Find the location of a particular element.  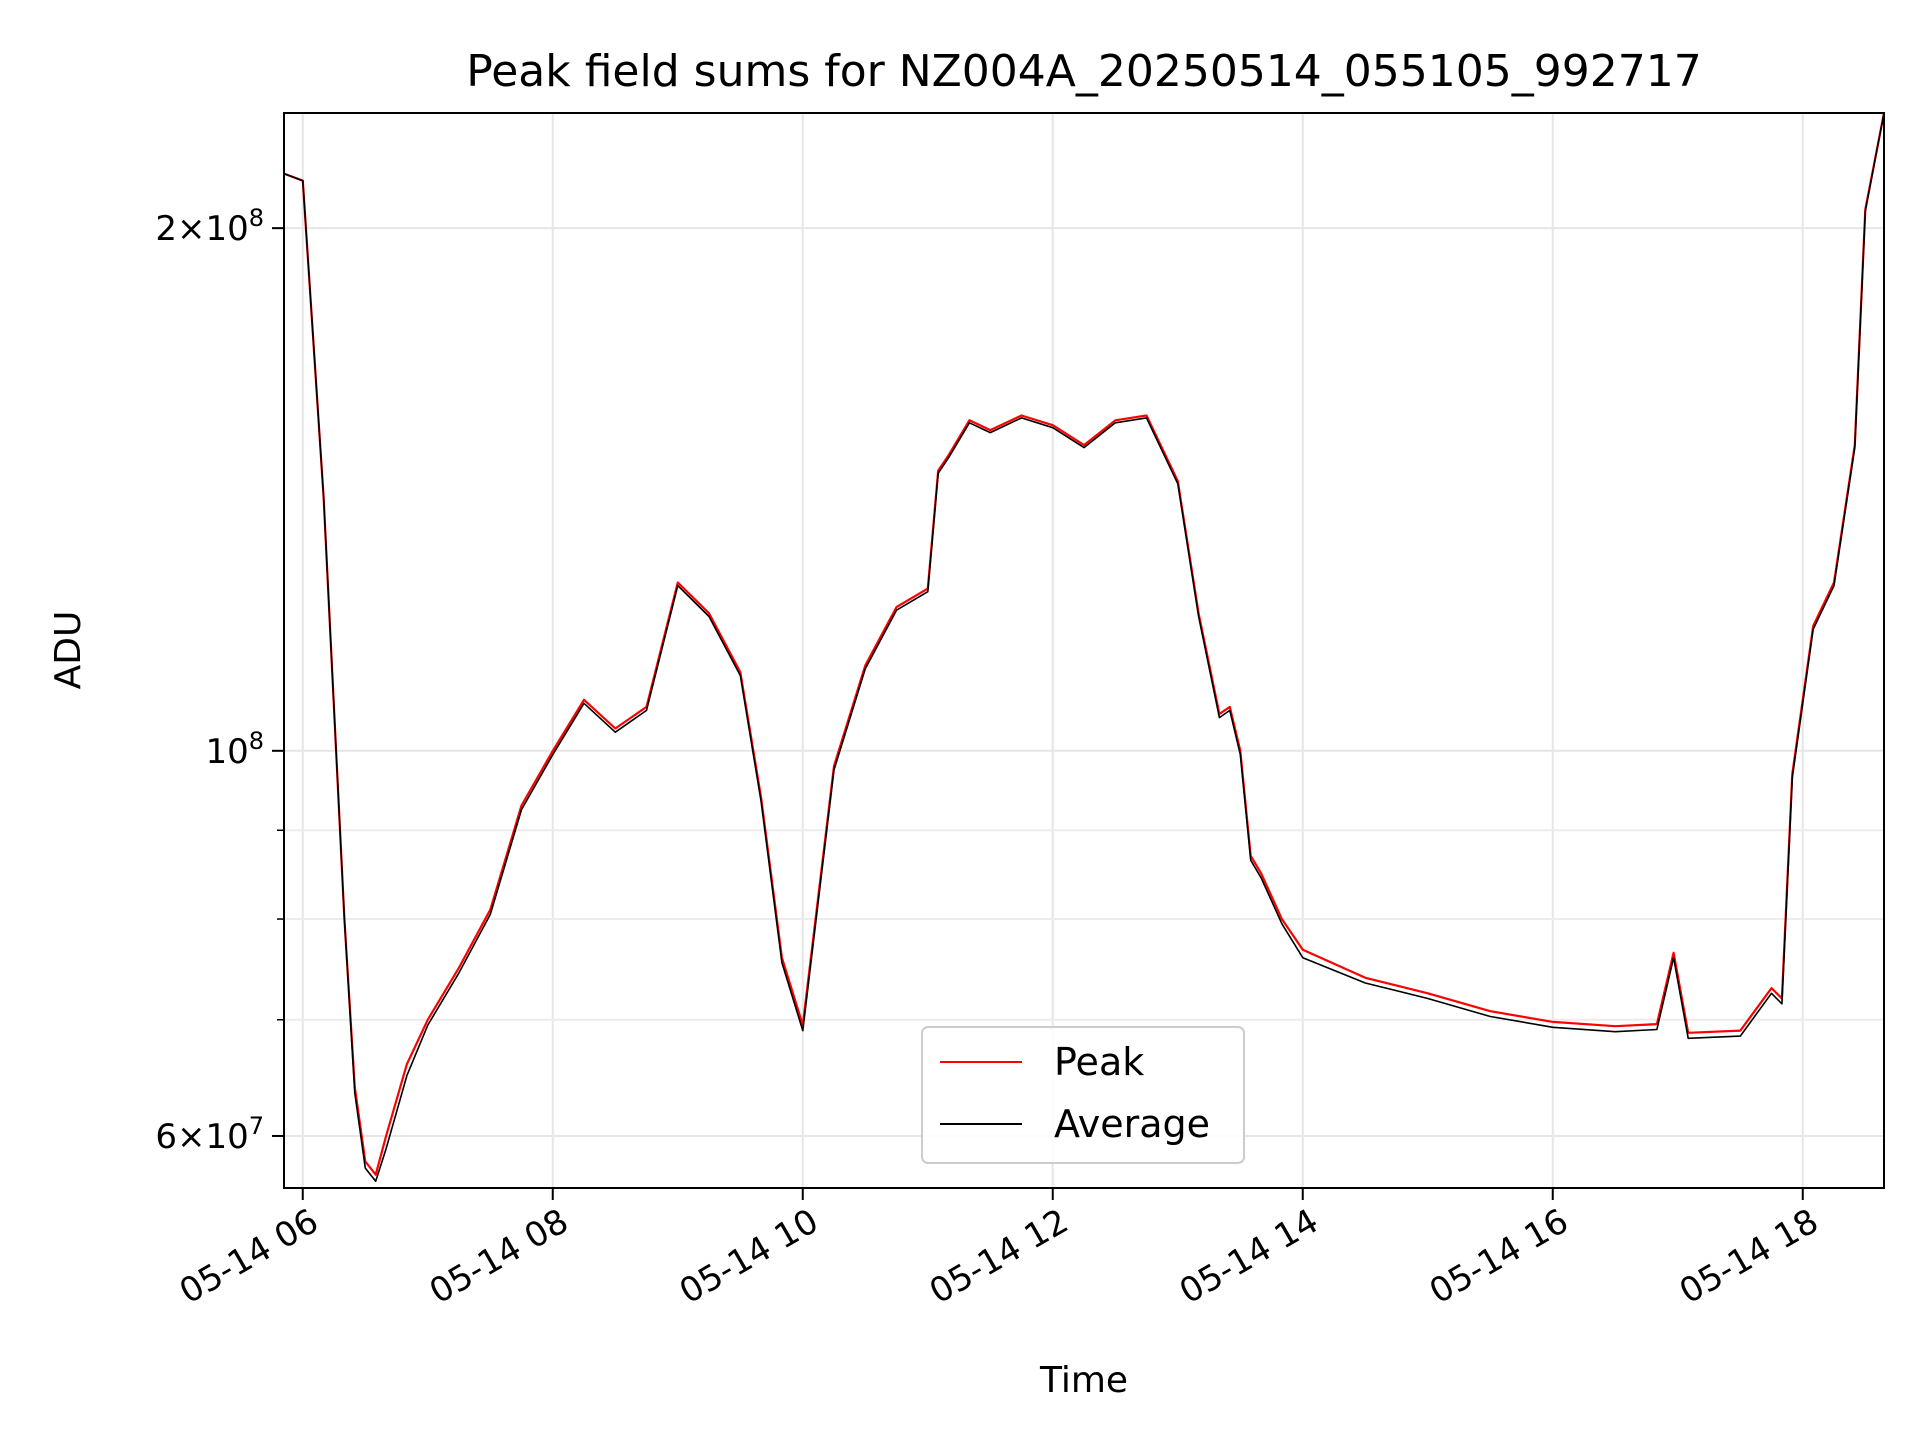

y-tick-label: 6×107 is located at coordinates (209, 1134).